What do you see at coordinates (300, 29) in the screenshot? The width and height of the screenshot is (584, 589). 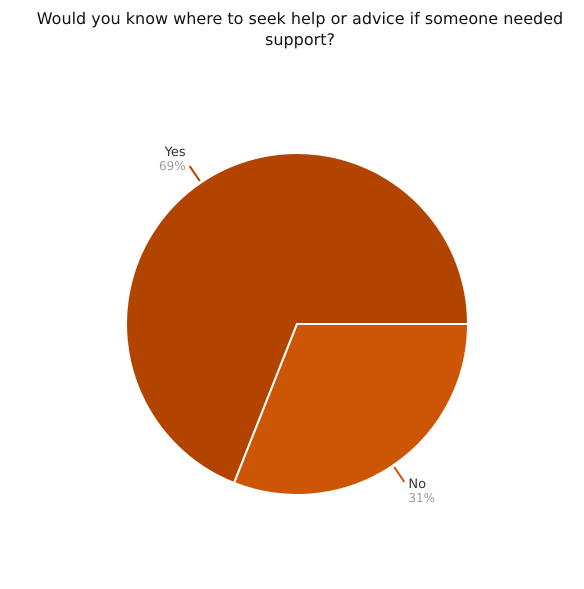 I see `chart-title: Would you know where to seek help or advice if someone needed support?` at bounding box center [300, 29].